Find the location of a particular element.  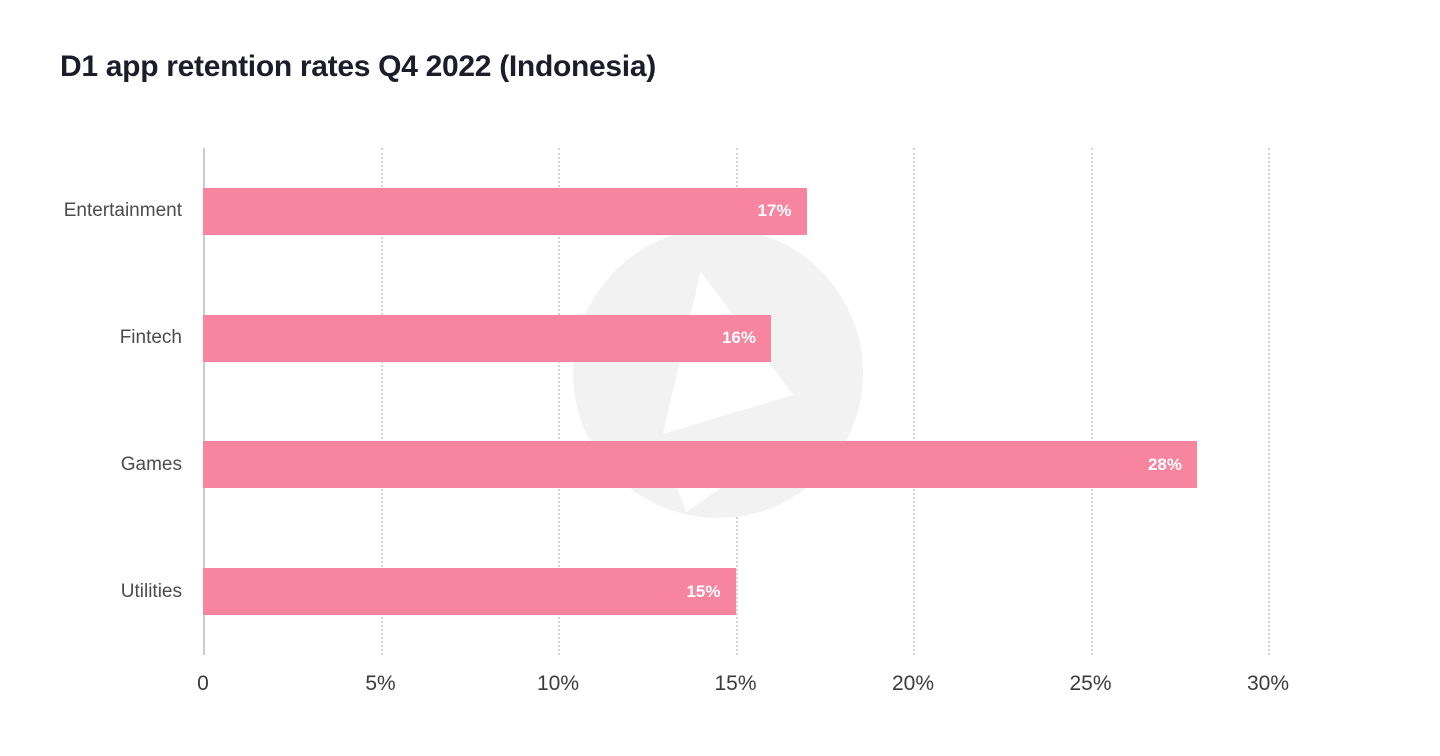

bar: 17% is located at coordinates (505, 211).